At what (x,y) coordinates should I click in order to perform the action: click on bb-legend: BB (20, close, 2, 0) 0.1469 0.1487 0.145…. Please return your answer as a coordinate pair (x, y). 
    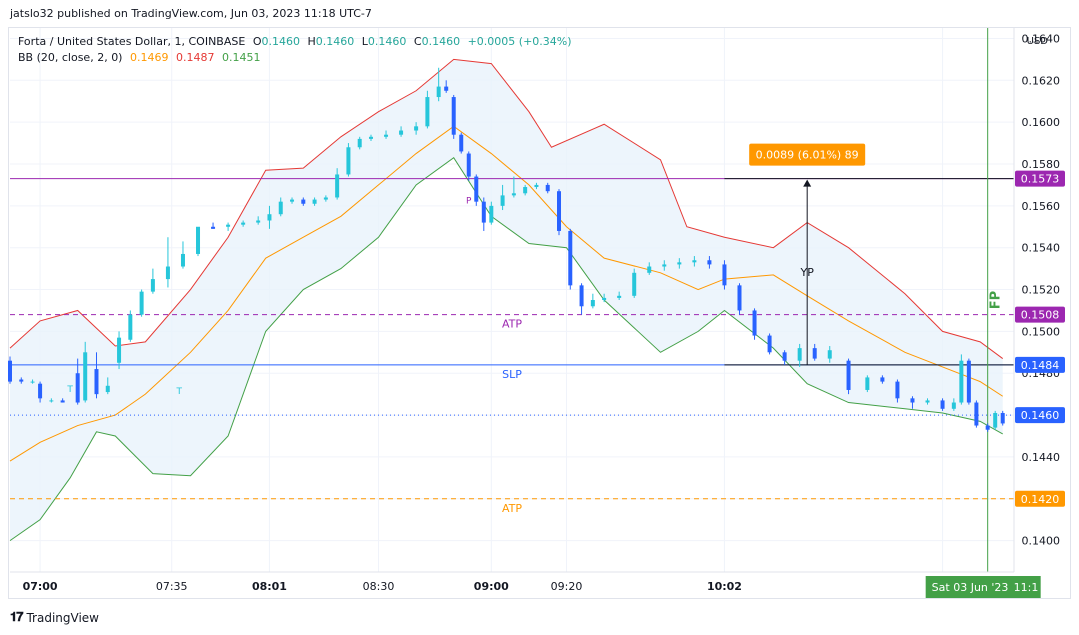
    Looking at the image, I should click on (141, 57).